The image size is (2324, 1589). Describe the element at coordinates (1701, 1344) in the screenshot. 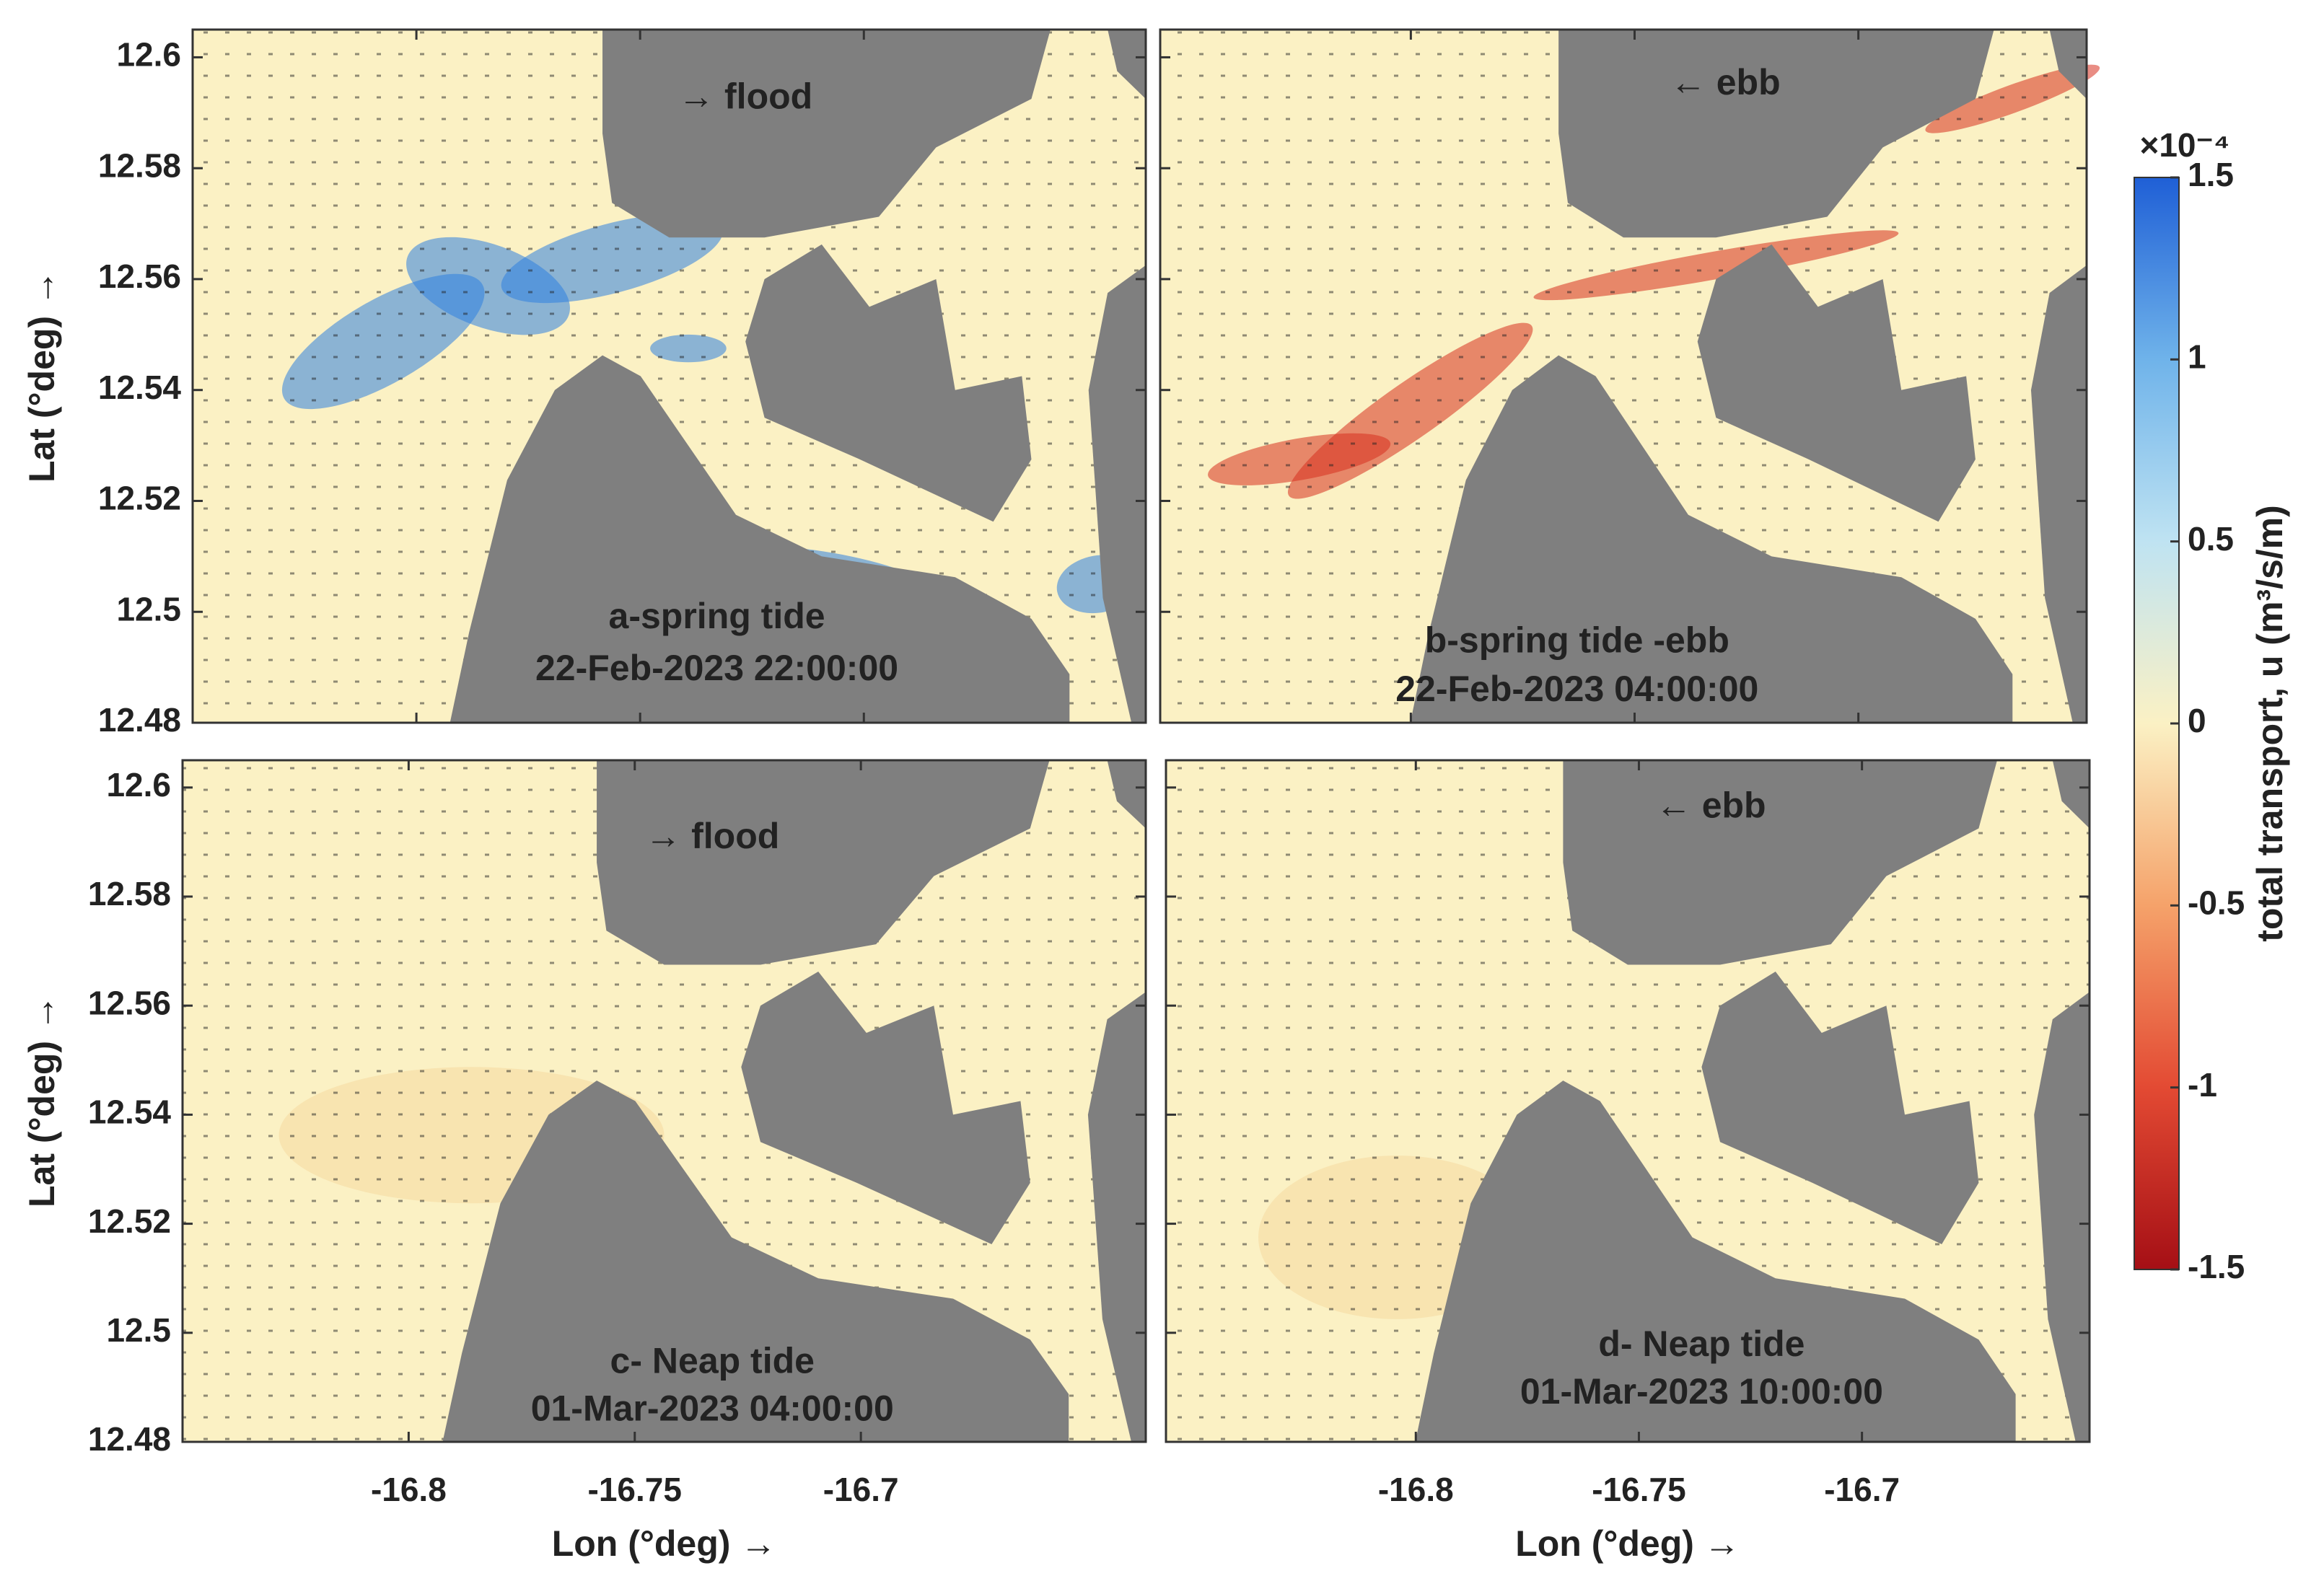

I see `panel-label: d- Neap tide` at that location.